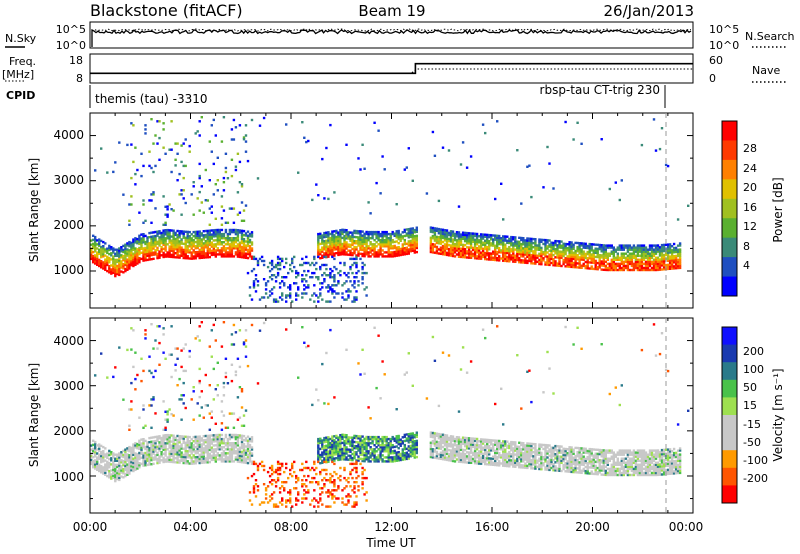 The width and height of the screenshot is (800, 554). I want to click on power-cbar-tick-16: 16, so click(750, 207).